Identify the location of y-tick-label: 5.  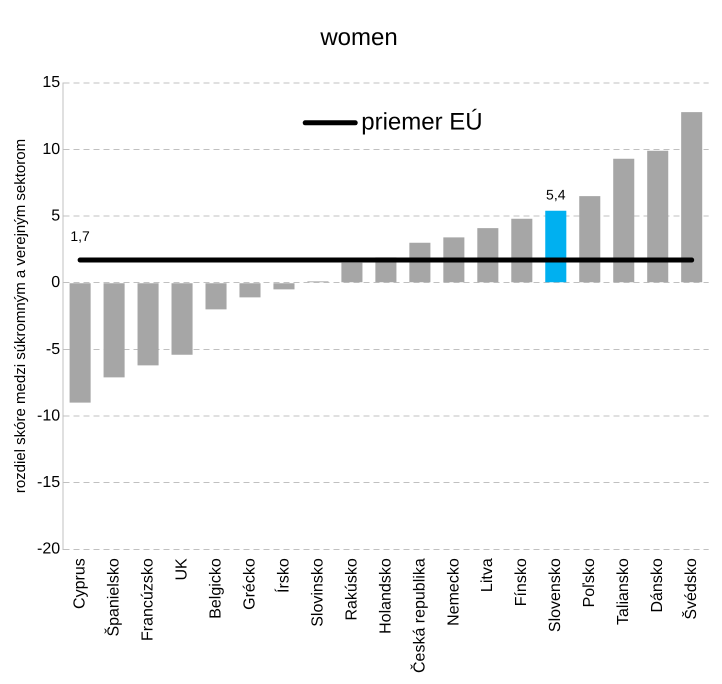
(55, 215).